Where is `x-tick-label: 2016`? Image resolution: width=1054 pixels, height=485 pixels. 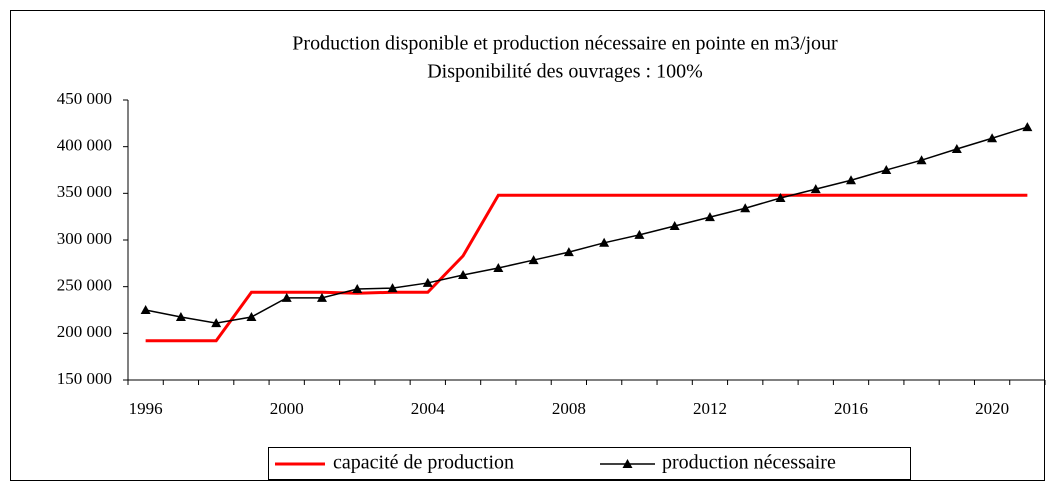
x-tick-label: 2016 is located at coordinates (851, 408).